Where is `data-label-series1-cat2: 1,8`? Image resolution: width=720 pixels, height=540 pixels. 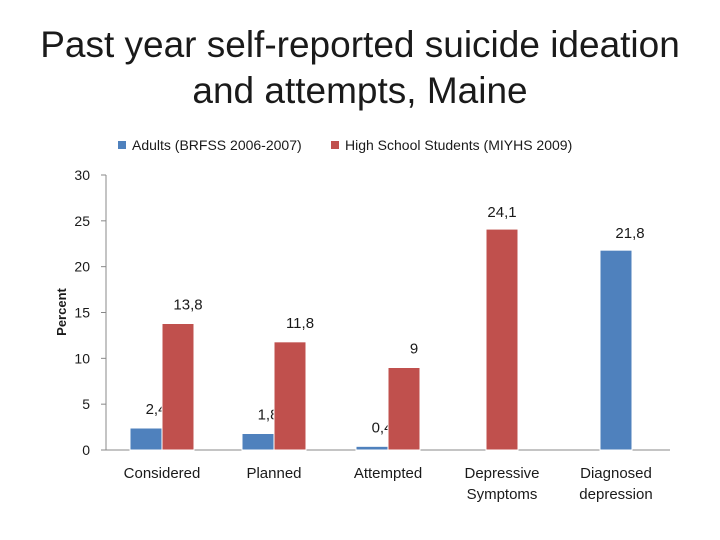
data-label-series1-cat2: 1,8 is located at coordinates (268, 415).